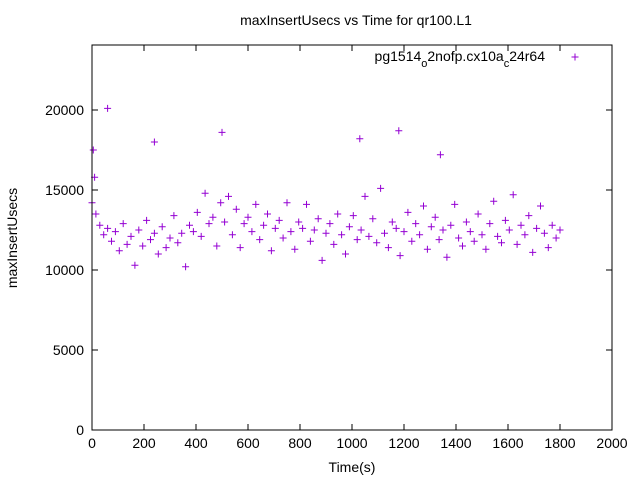 The width and height of the screenshot is (640, 485). I want to click on x-axis-label: Time(s), so click(352, 467).